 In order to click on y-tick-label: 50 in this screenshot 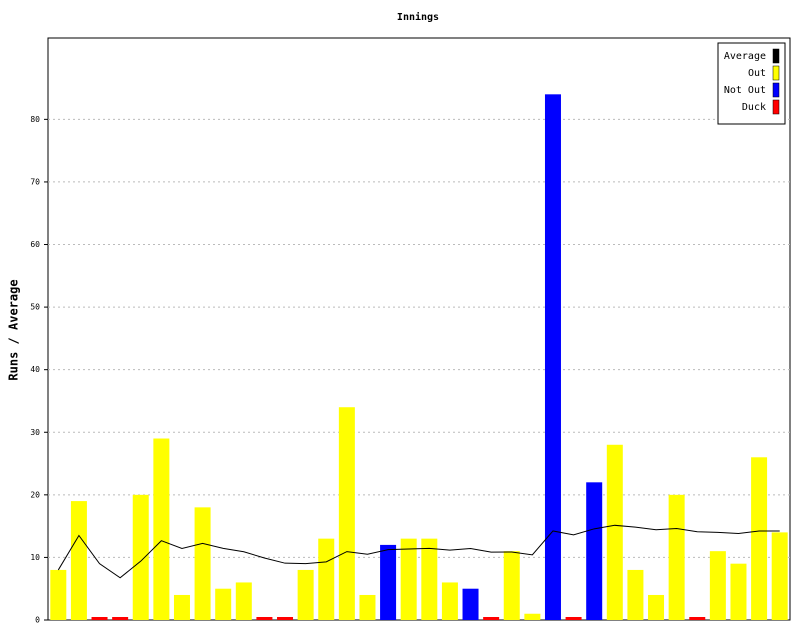, I will do `click(35, 307)`.